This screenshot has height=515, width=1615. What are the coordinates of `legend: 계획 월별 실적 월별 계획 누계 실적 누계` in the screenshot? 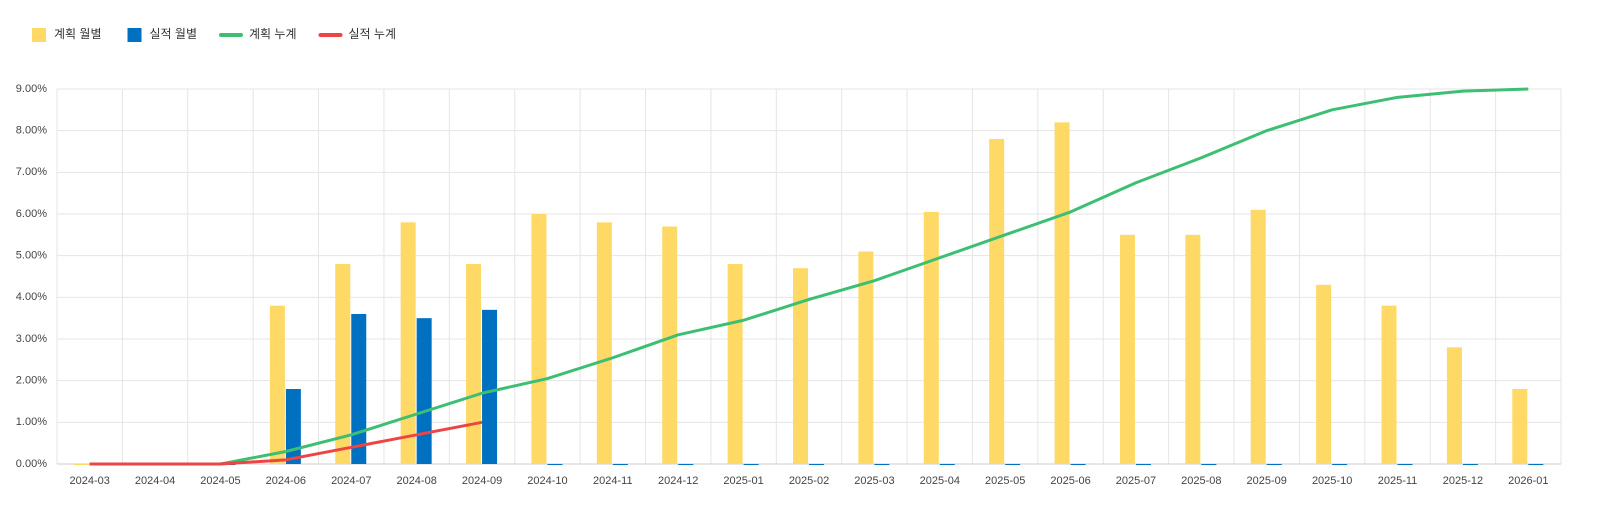 It's located at (214, 34).